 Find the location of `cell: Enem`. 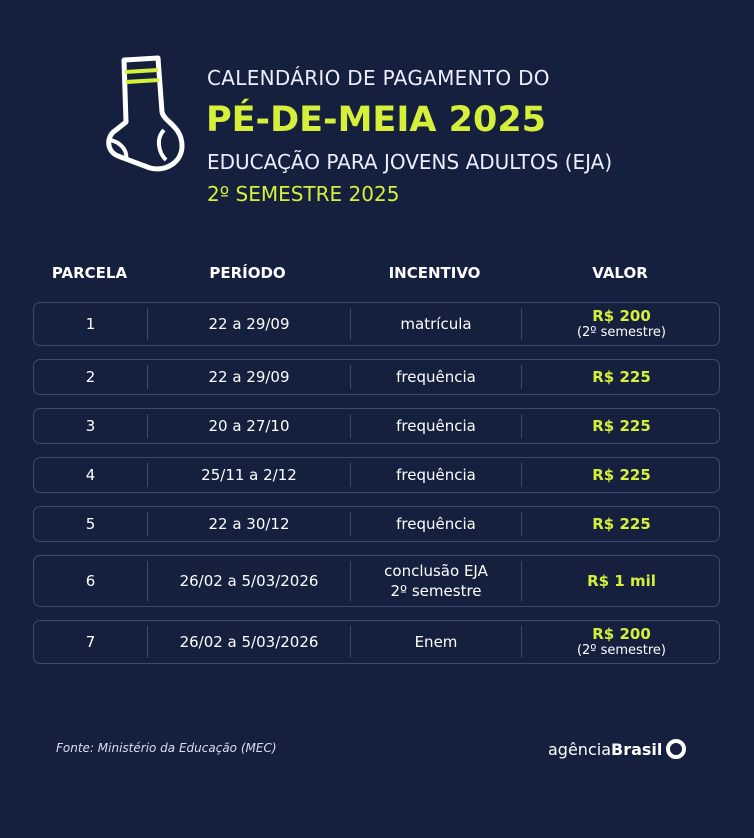

cell: Enem is located at coordinates (435, 642).